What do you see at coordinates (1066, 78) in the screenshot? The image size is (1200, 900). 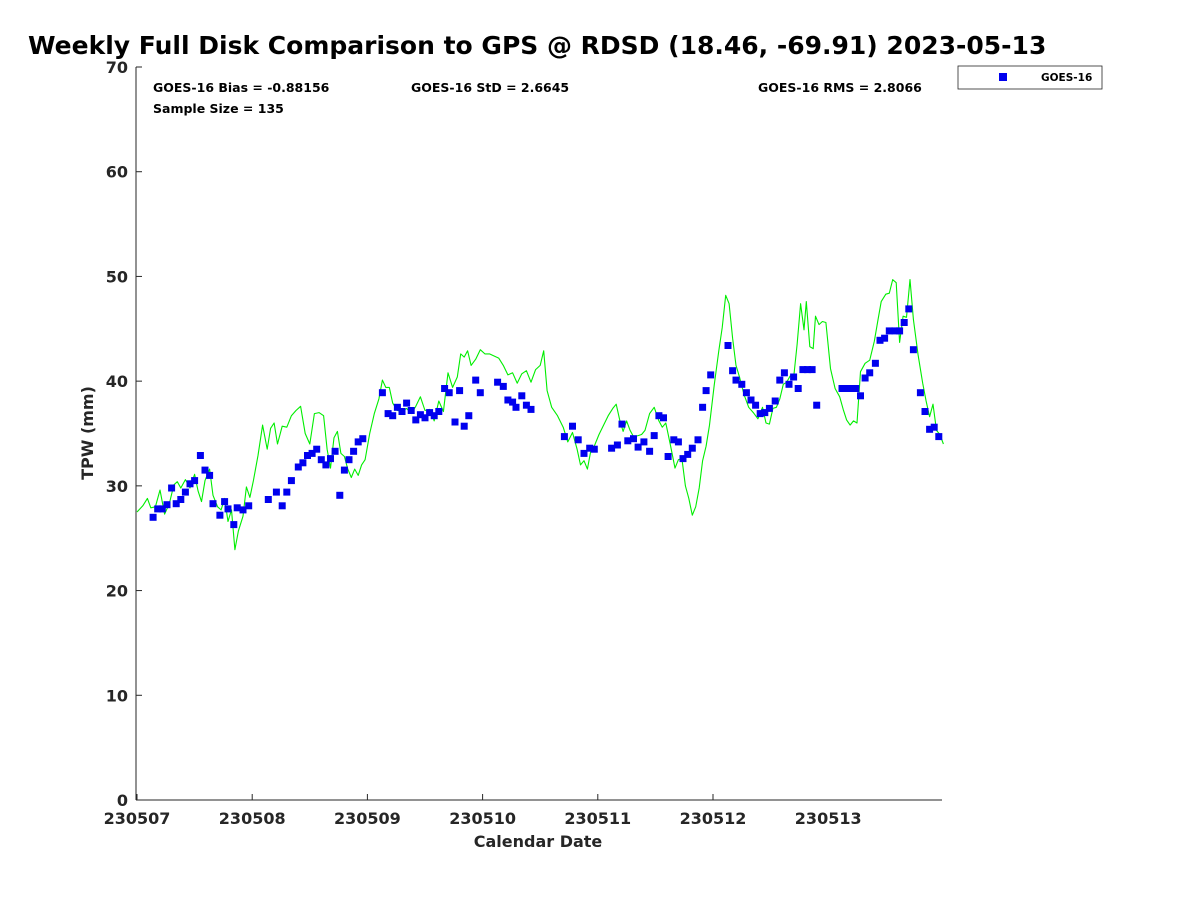 I see `legend-label: GOES-16` at bounding box center [1066, 78].